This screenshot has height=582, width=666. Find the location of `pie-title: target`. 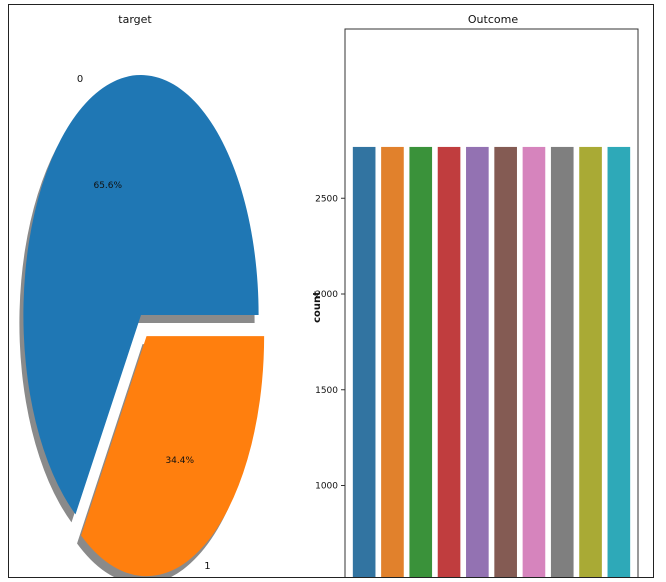

pie-title: target is located at coordinates (135, 19).